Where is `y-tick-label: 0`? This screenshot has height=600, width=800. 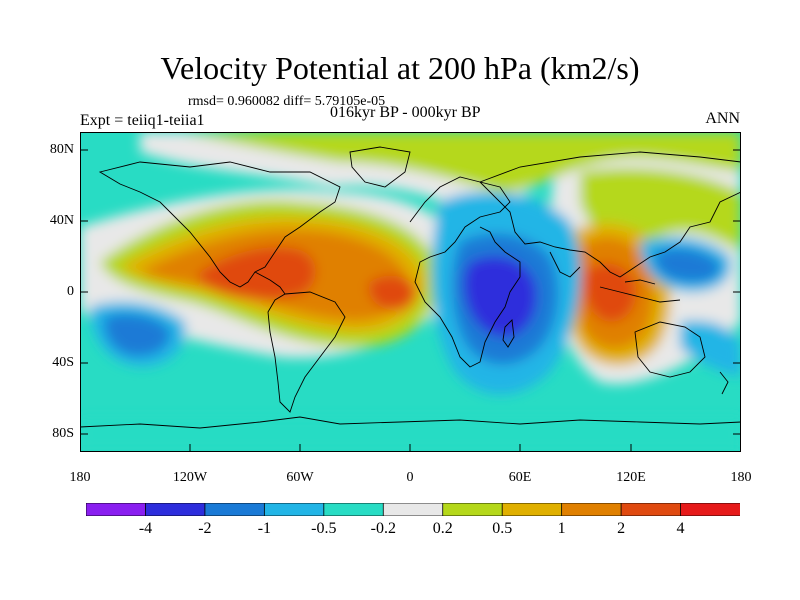 y-tick-label: 0 is located at coordinates (70, 291).